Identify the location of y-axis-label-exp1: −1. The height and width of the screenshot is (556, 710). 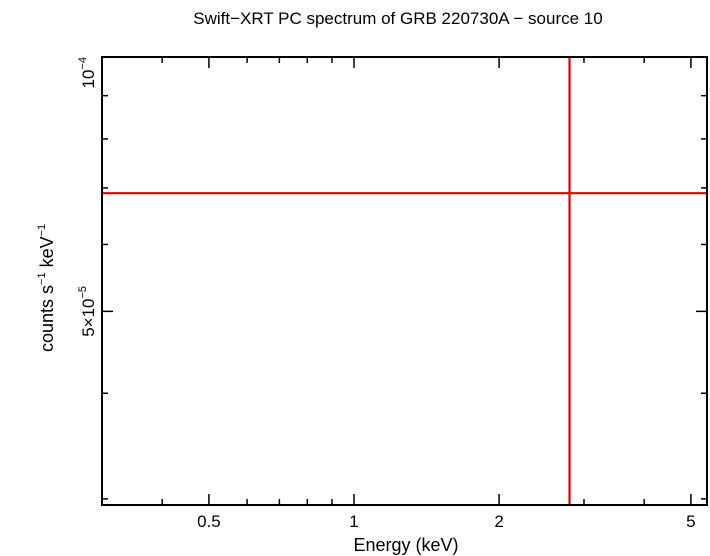
(42, 278).